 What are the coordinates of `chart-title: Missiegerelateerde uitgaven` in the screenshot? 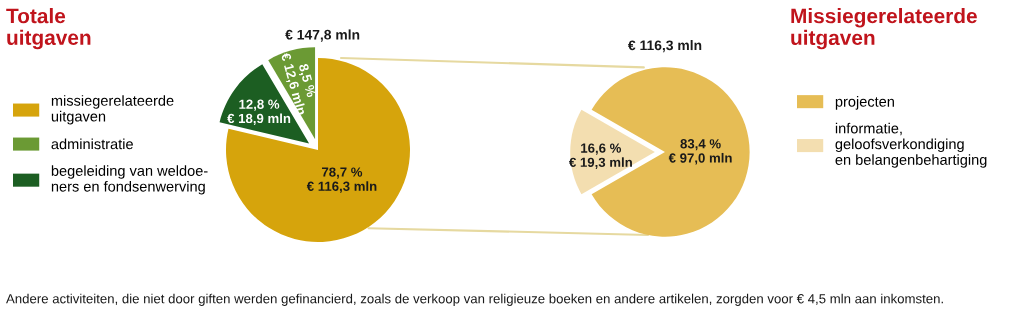 It's located at (884, 29).